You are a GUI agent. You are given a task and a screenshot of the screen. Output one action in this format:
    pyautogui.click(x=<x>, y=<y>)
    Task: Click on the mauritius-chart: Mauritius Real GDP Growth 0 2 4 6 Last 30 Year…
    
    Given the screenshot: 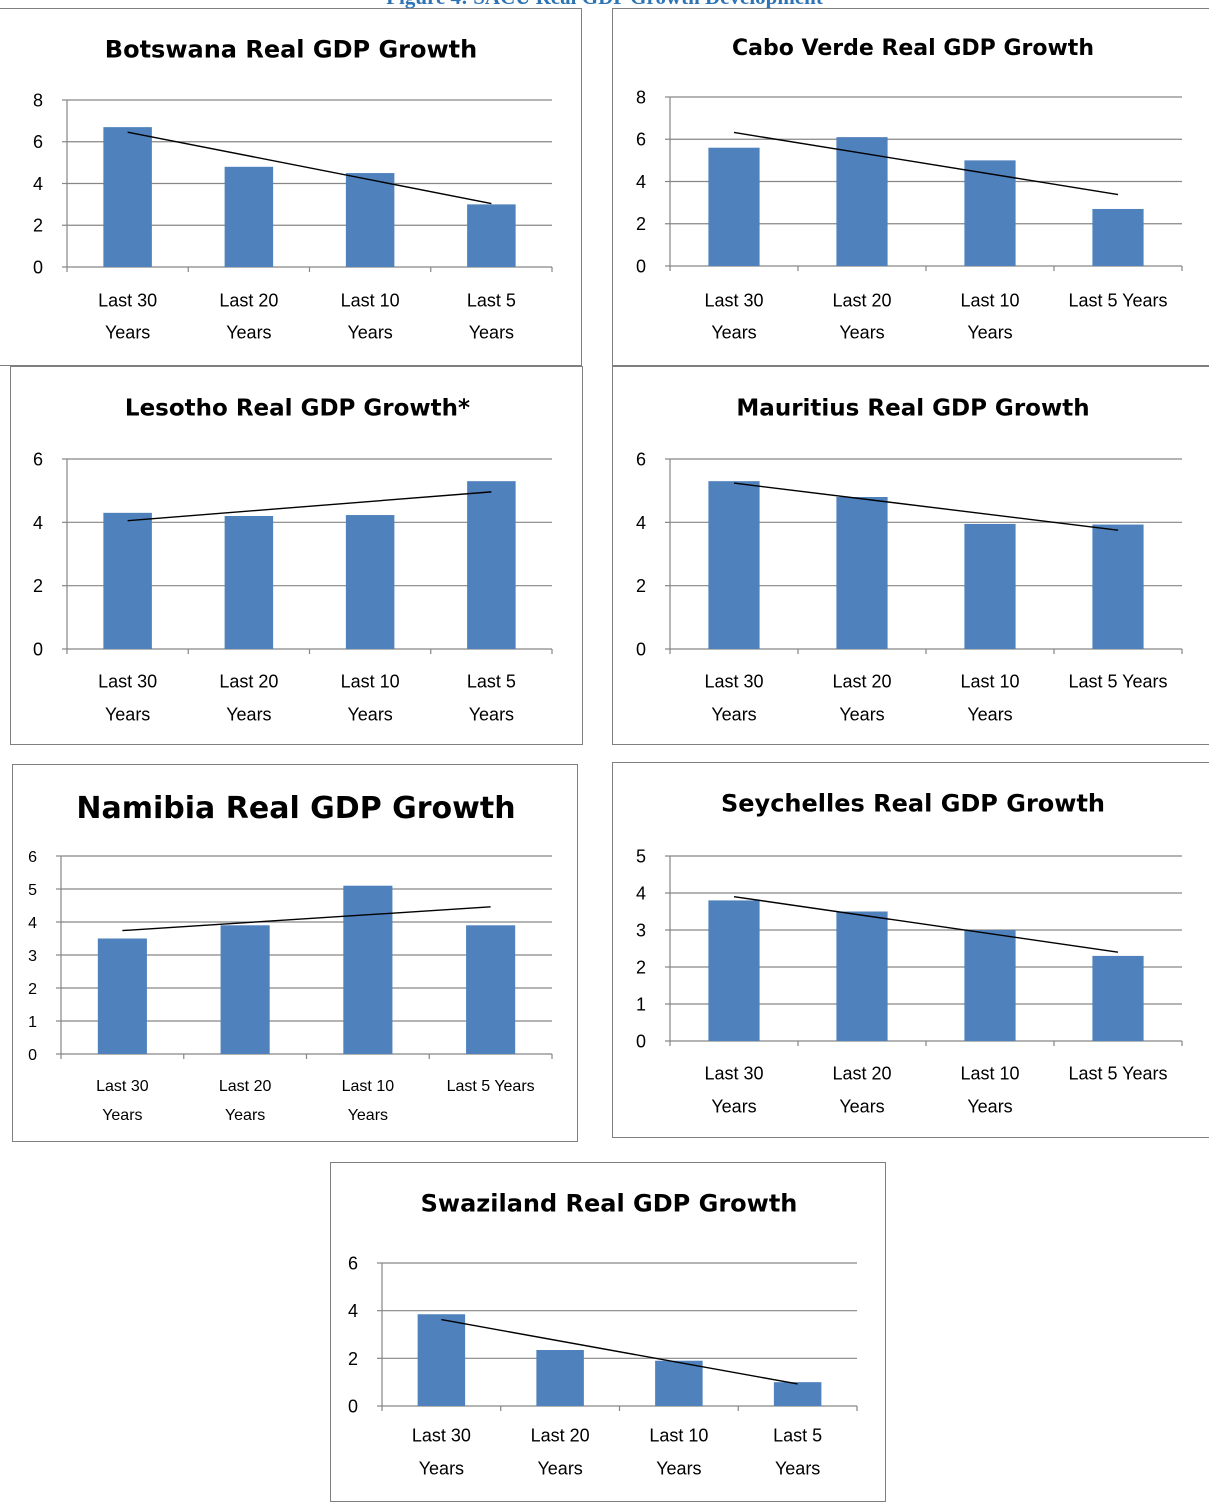 What is the action you would take?
    pyautogui.click(x=910, y=555)
    